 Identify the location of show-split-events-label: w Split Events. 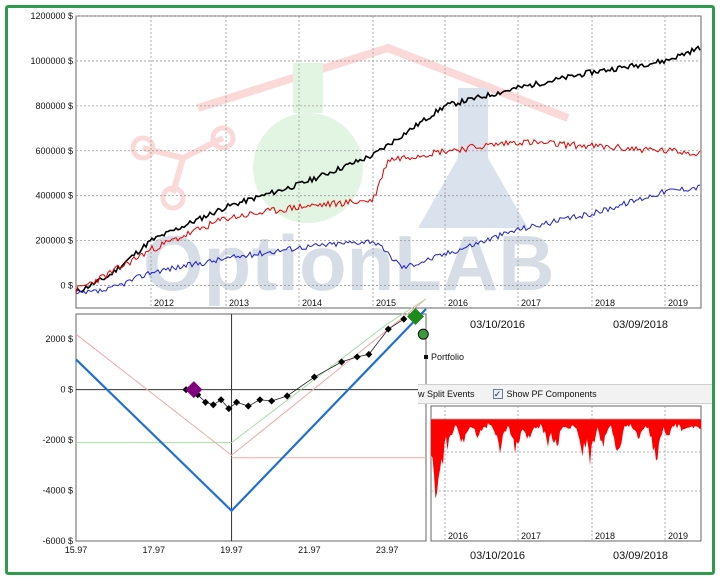
(446, 394).